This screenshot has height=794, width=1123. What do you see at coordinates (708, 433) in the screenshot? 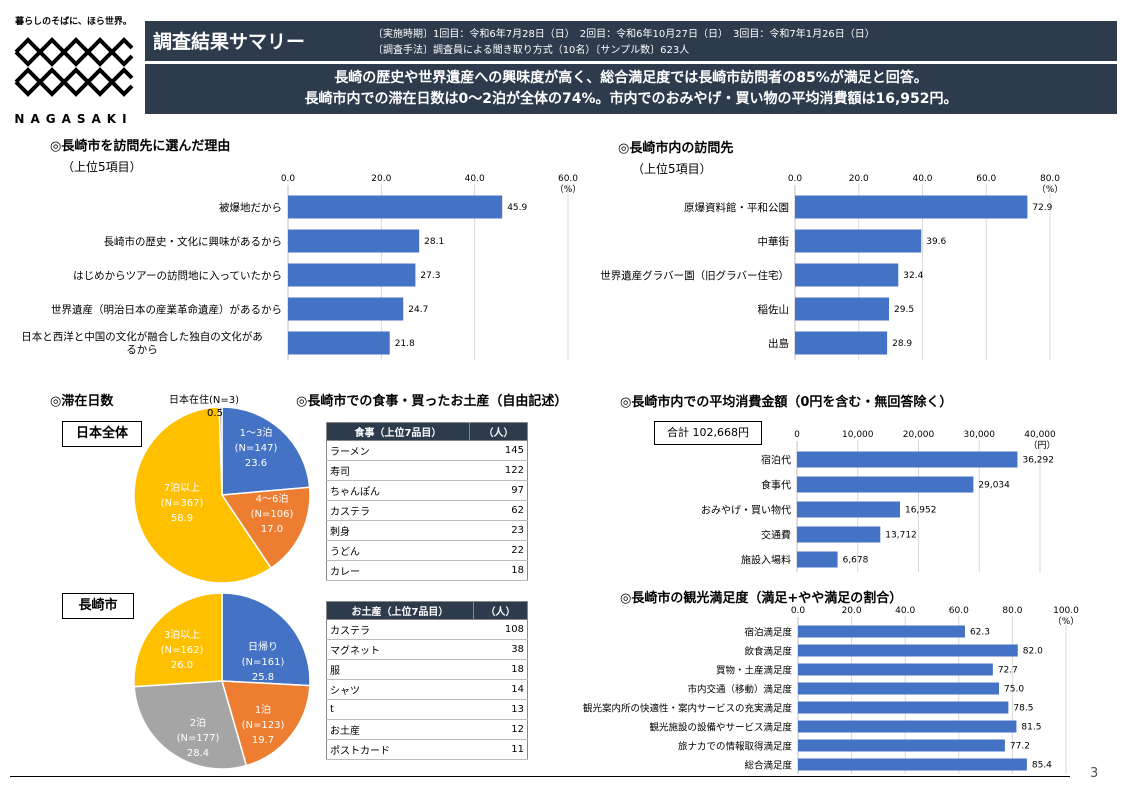
I see `spend-total-box: 合計 102,668円` at bounding box center [708, 433].